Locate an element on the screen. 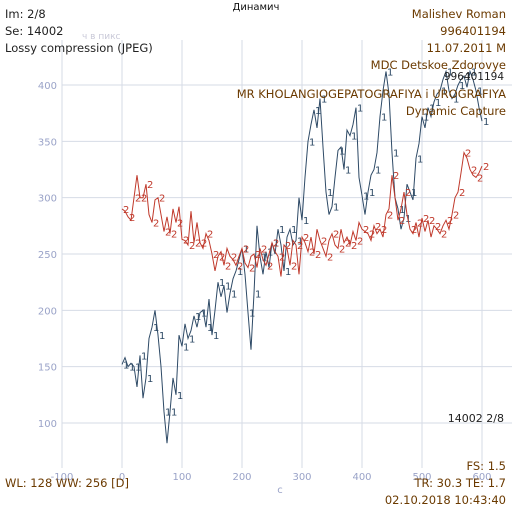  x-axis-label: c is located at coordinates (280, 490).